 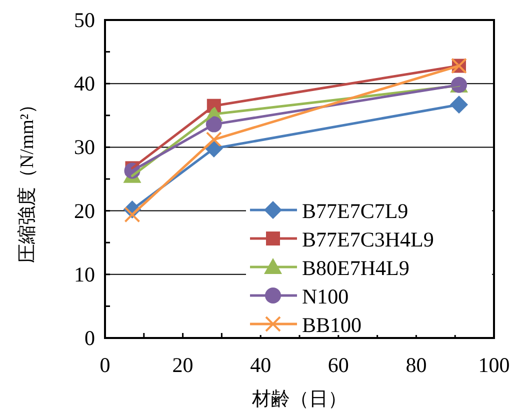 What do you see at coordinates (84, 20) in the screenshot?
I see `y-tick-label: 50` at bounding box center [84, 20].